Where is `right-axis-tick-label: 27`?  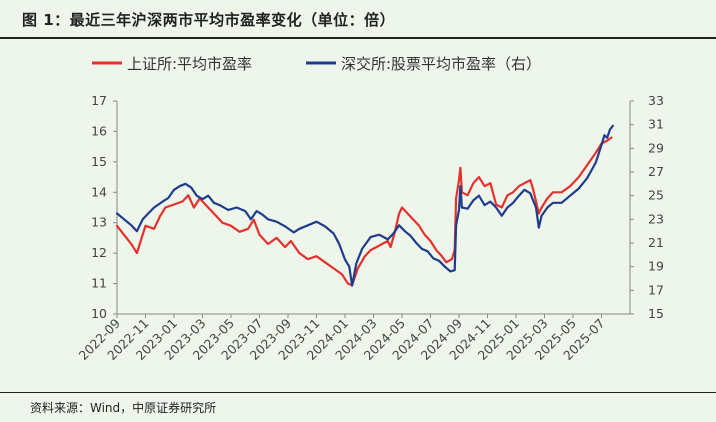 right-axis-tick-label: 27 is located at coordinates (656, 171).